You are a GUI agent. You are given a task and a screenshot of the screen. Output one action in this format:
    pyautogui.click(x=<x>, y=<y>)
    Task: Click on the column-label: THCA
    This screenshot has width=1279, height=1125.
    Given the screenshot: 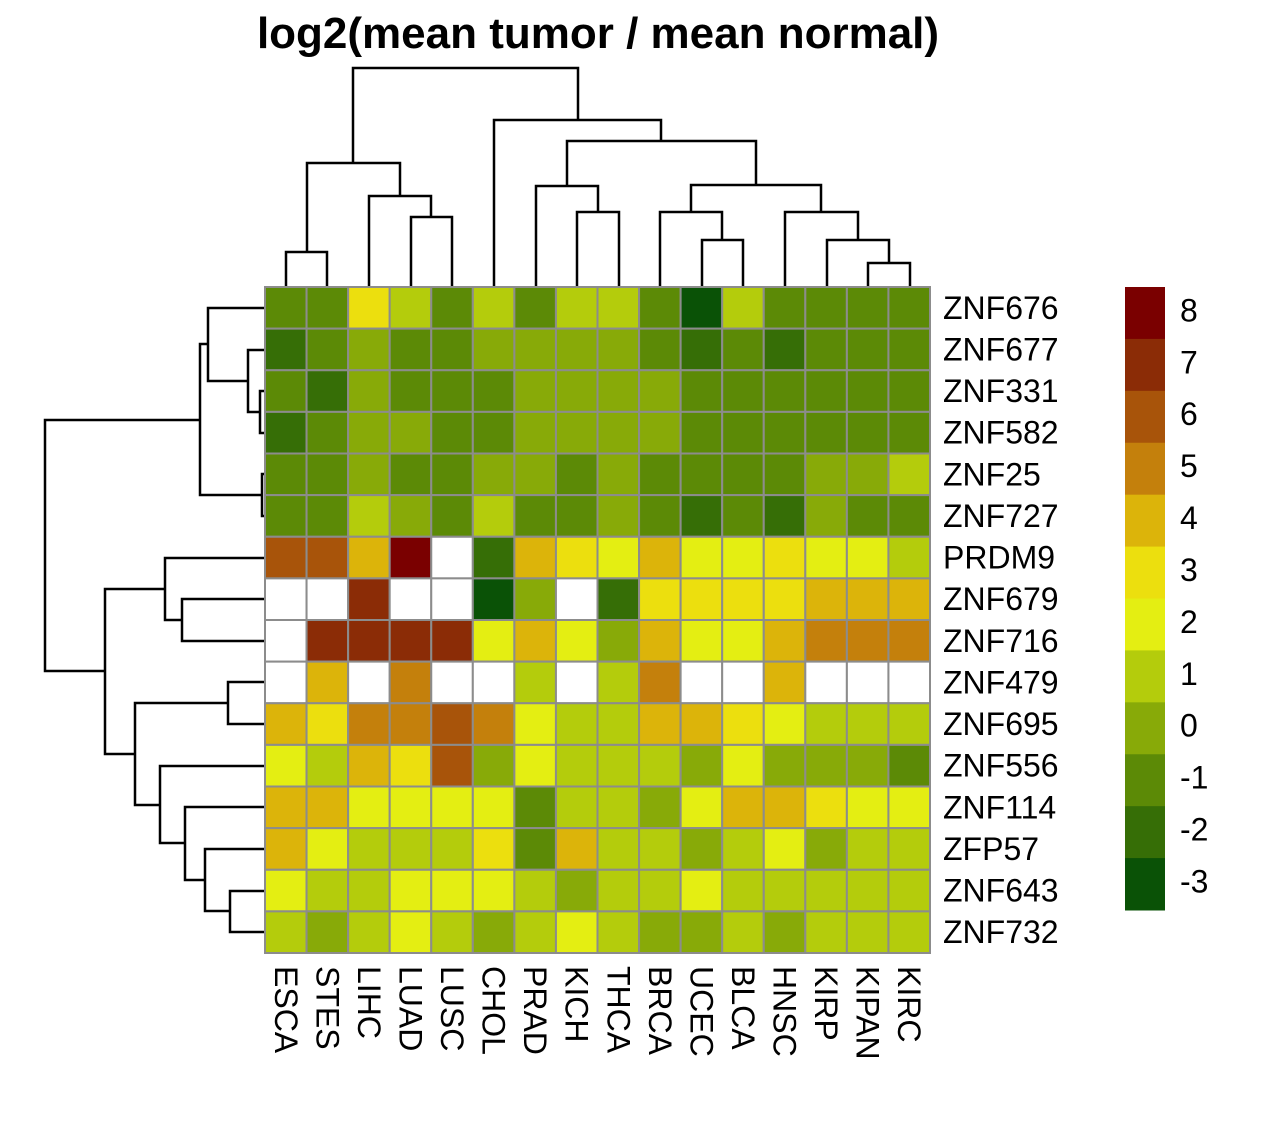 What is the action you would take?
    pyautogui.click(x=618, y=1010)
    